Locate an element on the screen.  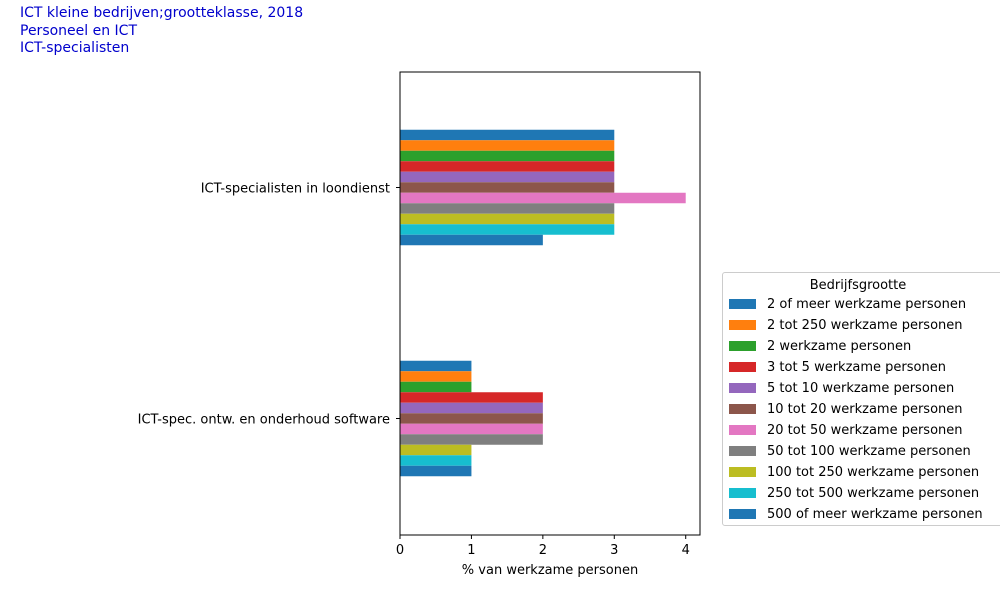
y-tick-label-0: ICT-specialisten in loondienst is located at coordinates (295, 189).